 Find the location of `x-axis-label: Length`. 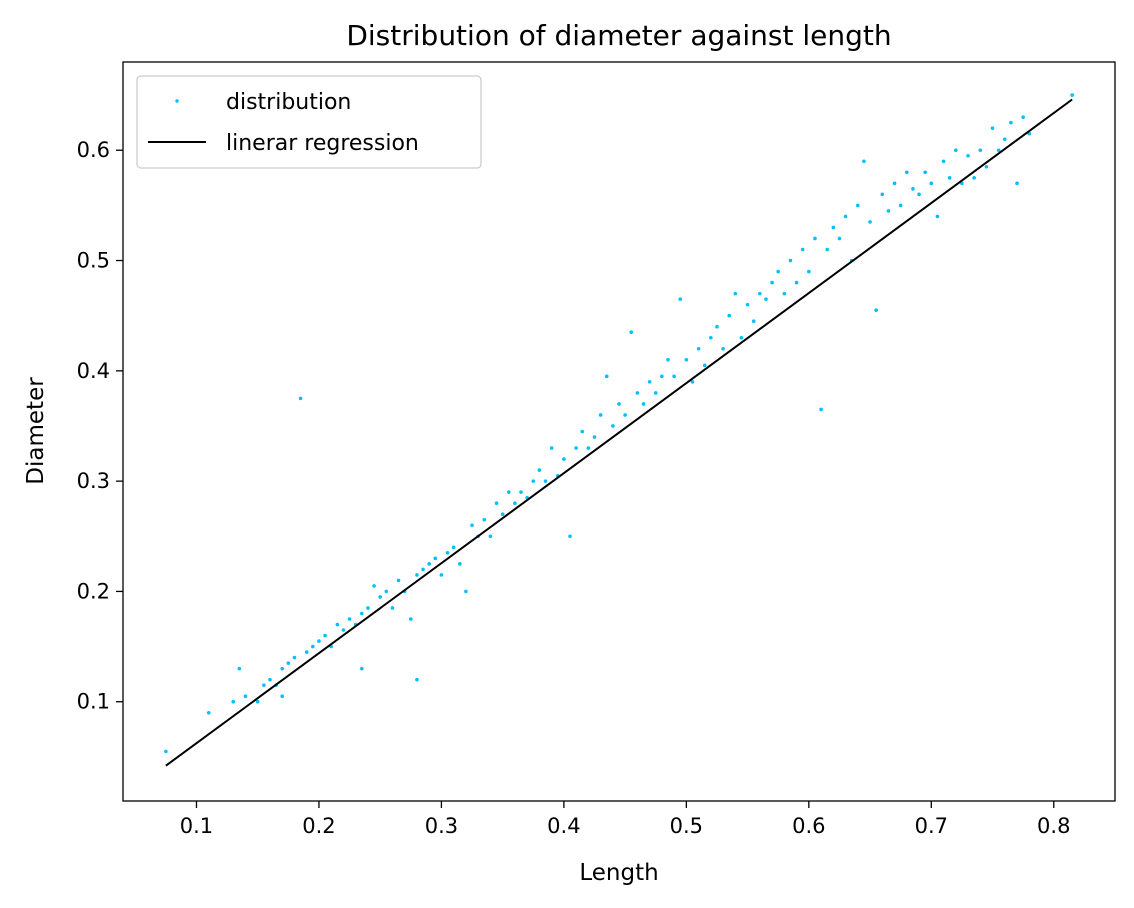

x-axis-label: Length is located at coordinates (618, 873).